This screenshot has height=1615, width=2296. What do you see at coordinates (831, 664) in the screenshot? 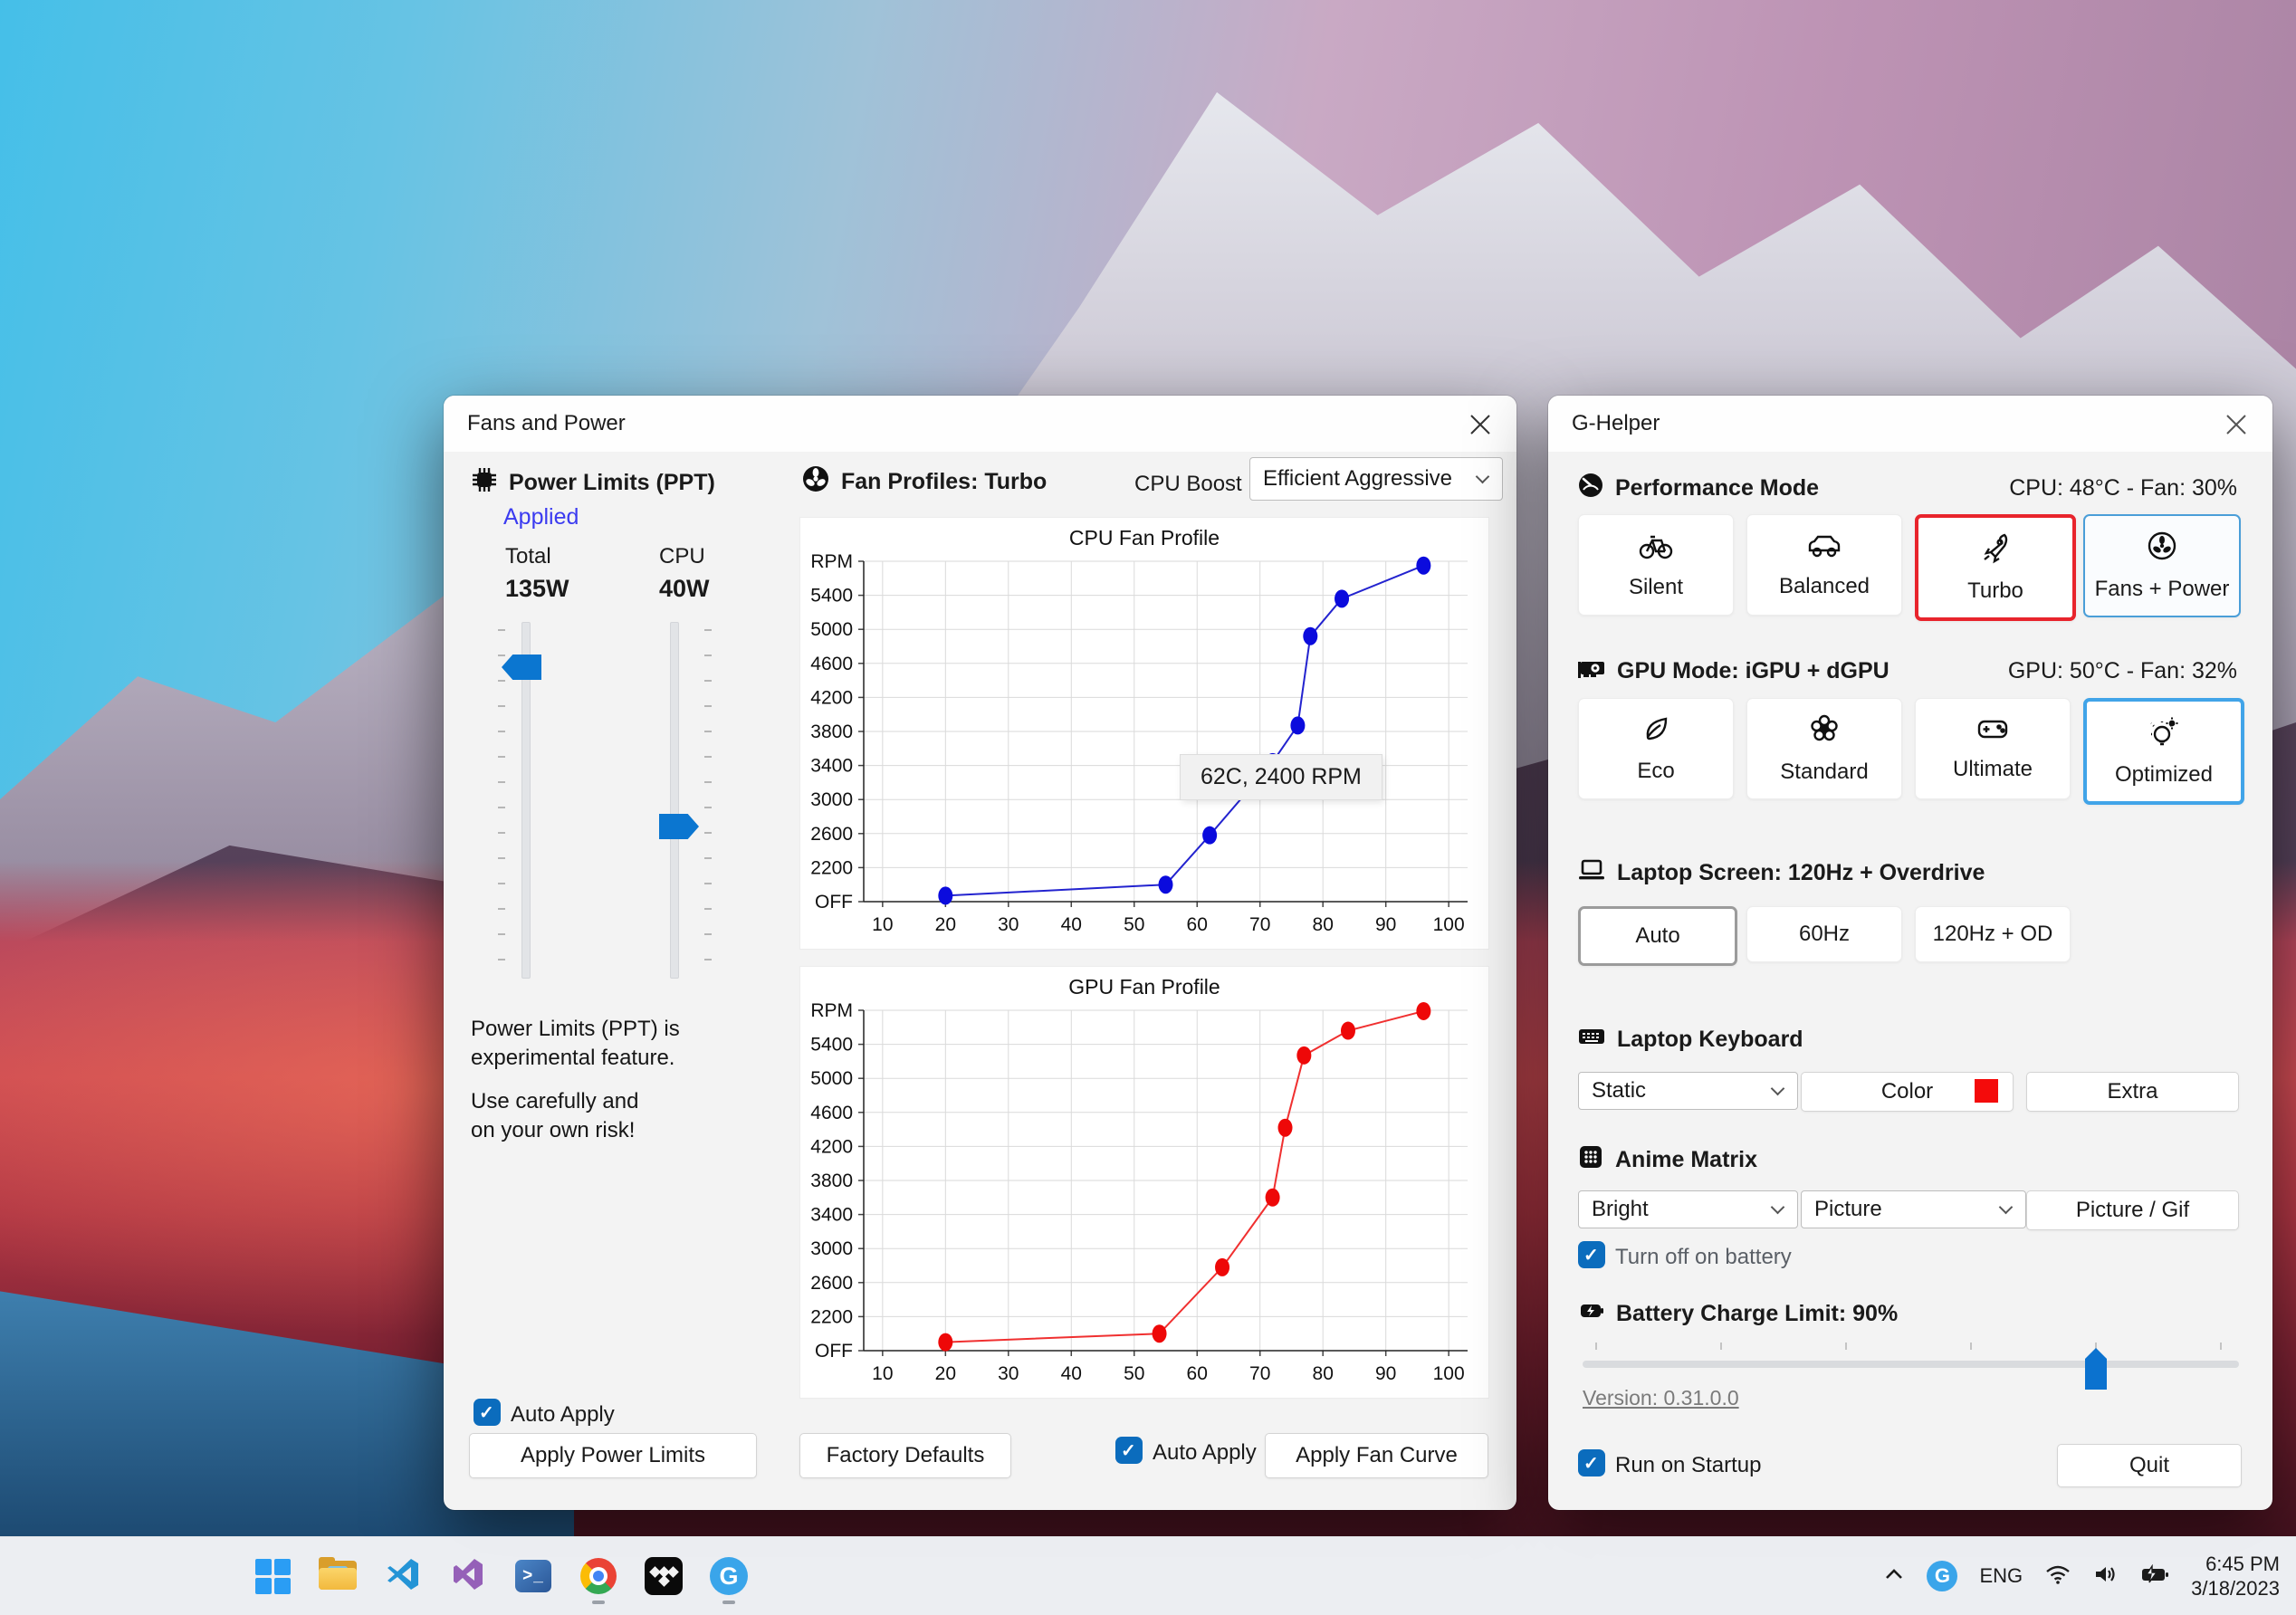
I see `svg-text: 4600` at bounding box center [831, 664].